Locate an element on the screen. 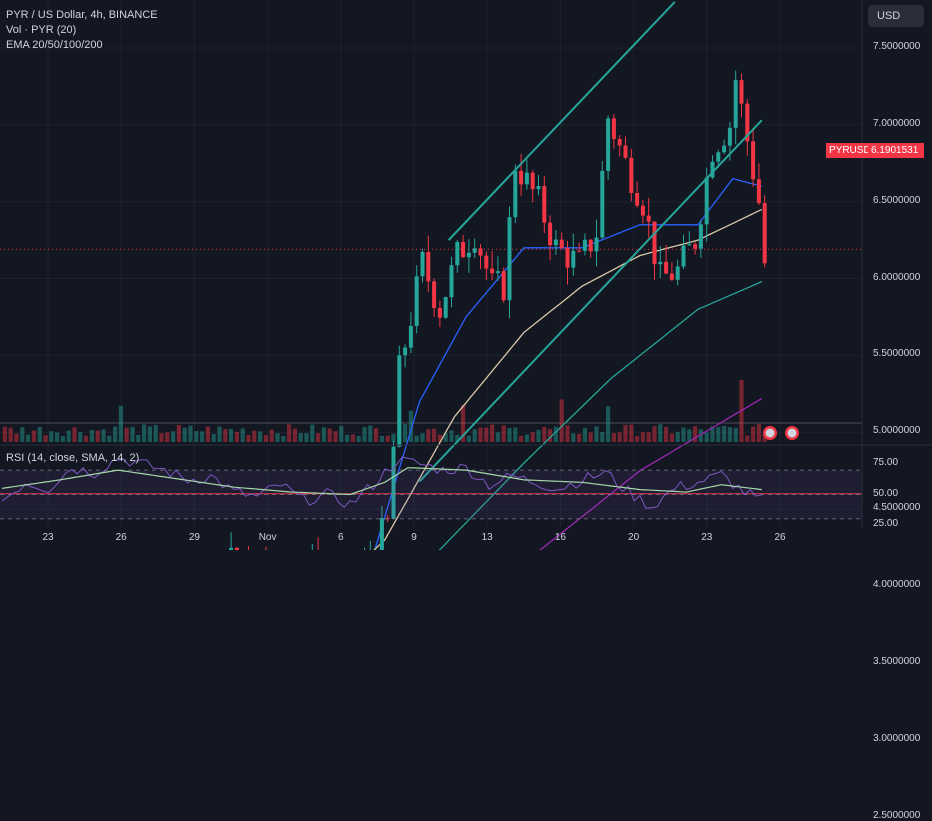  price-tick-label: 4.5000000 is located at coordinates (897, 508).